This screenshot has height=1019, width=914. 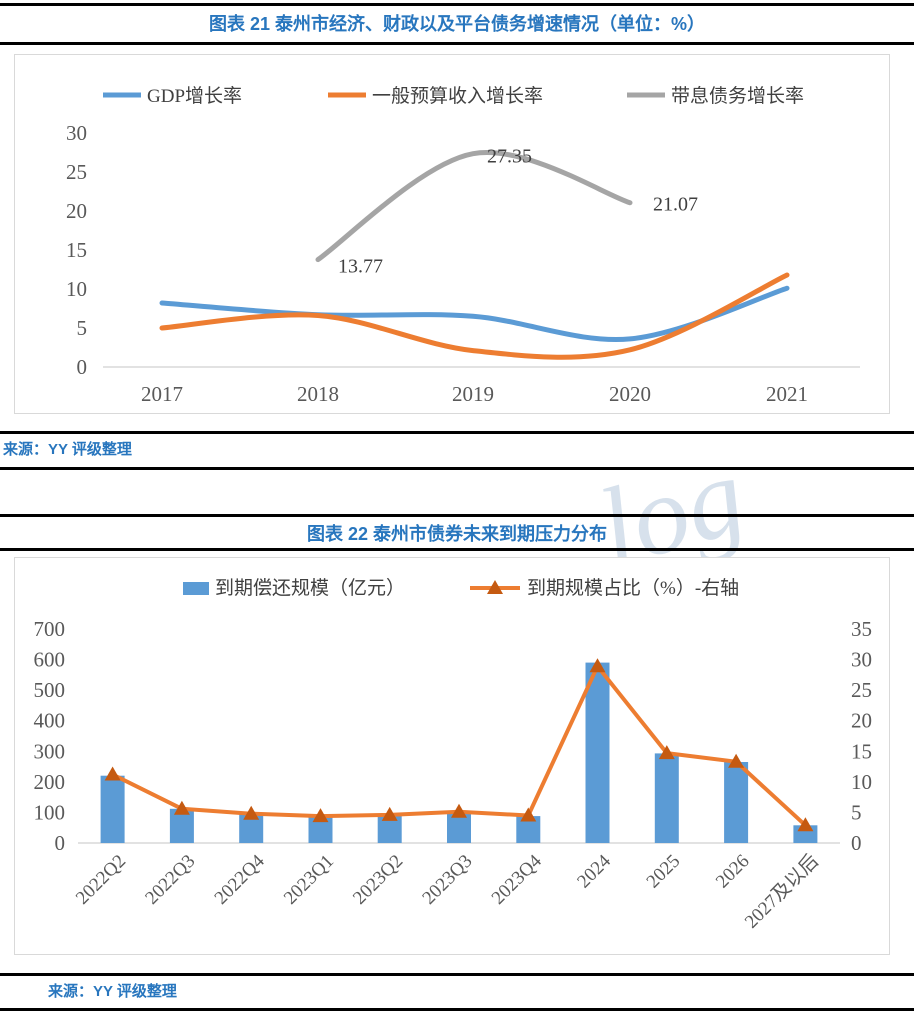 What do you see at coordinates (76, 250) in the screenshot?
I see `y-axis-tick-label: 15` at bounding box center [76, 250].